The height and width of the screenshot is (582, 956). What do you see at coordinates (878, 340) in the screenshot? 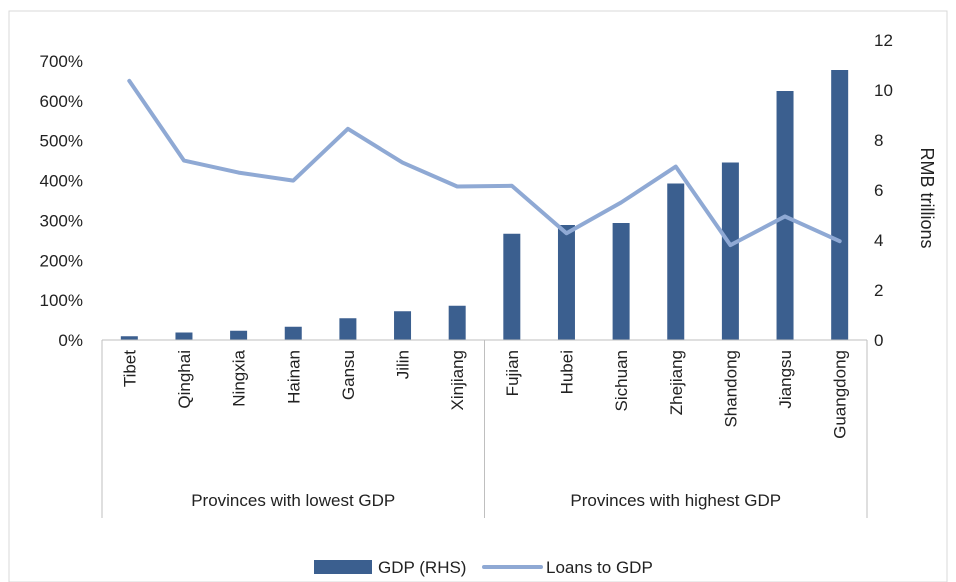
I see `right-tick-label: 0` at bounding box center [878, 340].